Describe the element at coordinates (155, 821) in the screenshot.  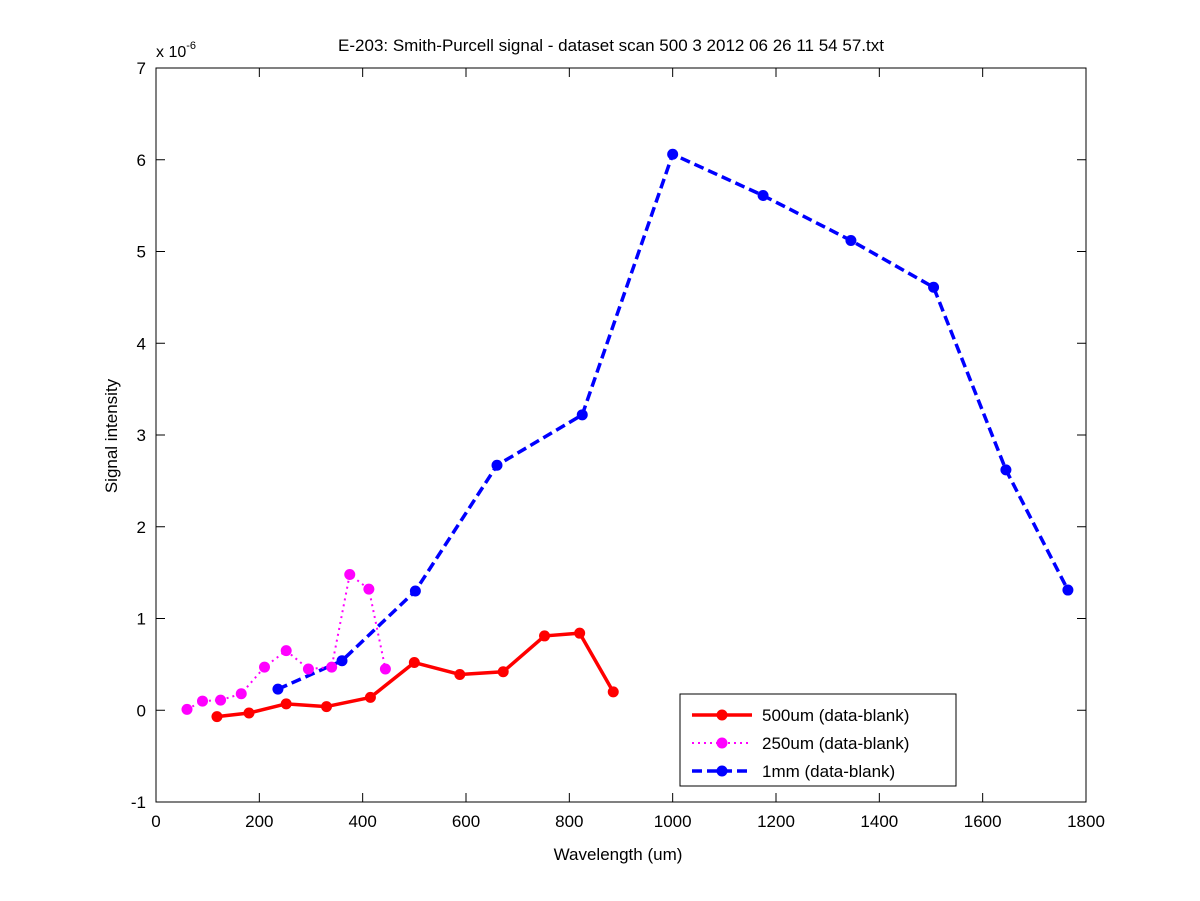
I see `x-tick-label: 0` at that location.